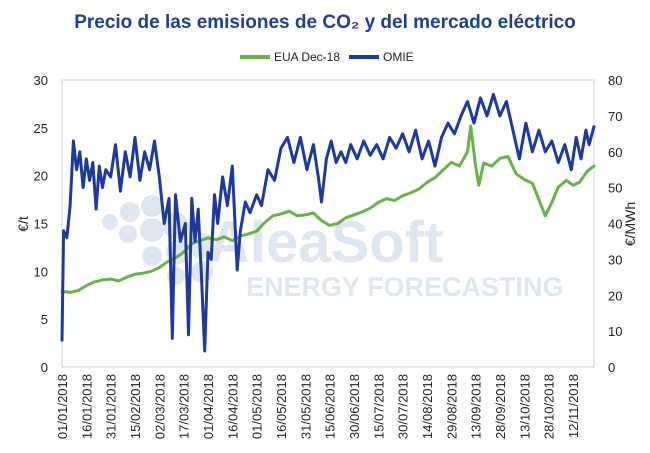  Describe the element at coordinates (41, 128) in the screenshot. I see `y-left-tick-label: 25` at that location.